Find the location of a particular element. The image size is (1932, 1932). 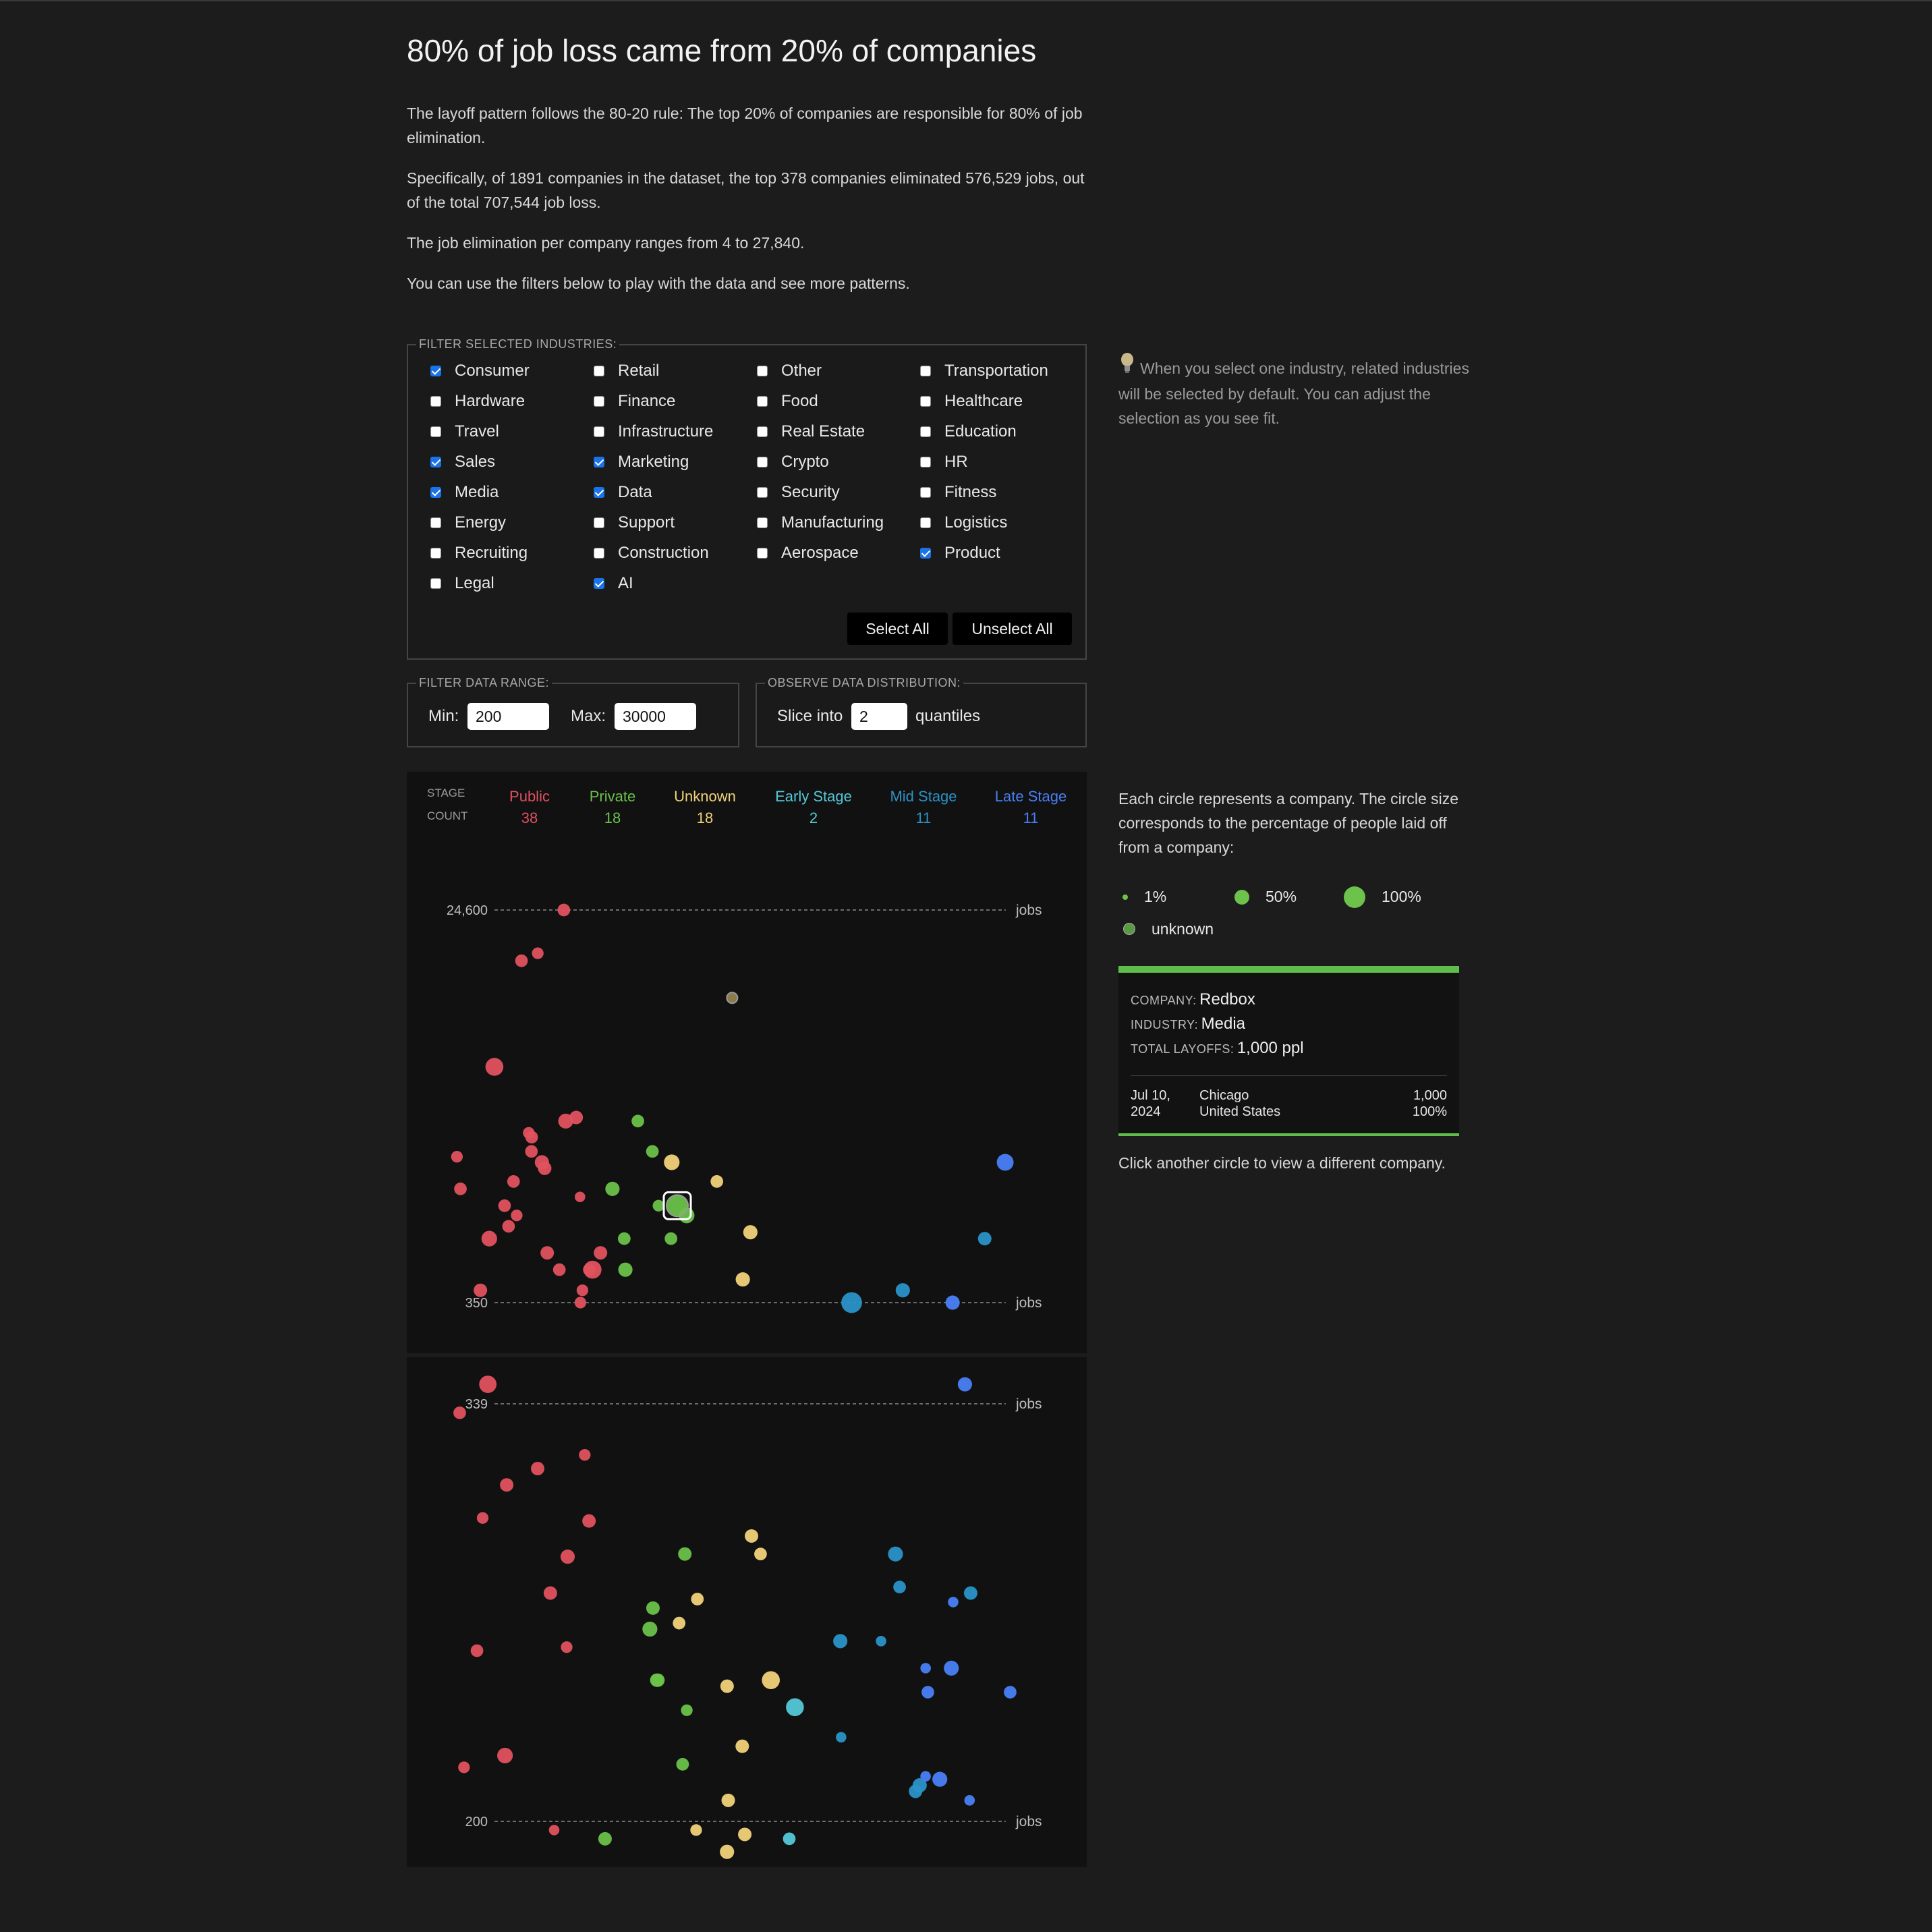

industry-checkbox-manufacturing: Manufacturing is located at coordinates (820, 522).